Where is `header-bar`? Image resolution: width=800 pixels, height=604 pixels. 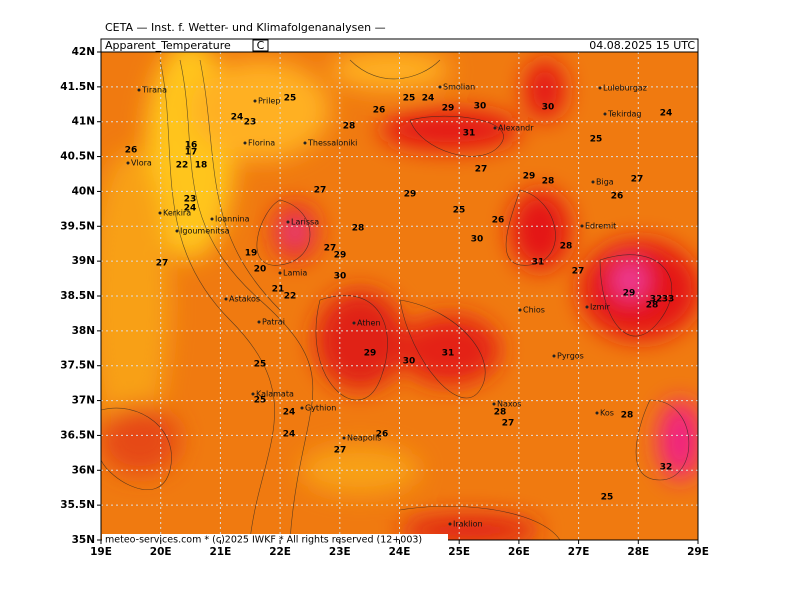
header-bar is located at coordinates (399, 45).